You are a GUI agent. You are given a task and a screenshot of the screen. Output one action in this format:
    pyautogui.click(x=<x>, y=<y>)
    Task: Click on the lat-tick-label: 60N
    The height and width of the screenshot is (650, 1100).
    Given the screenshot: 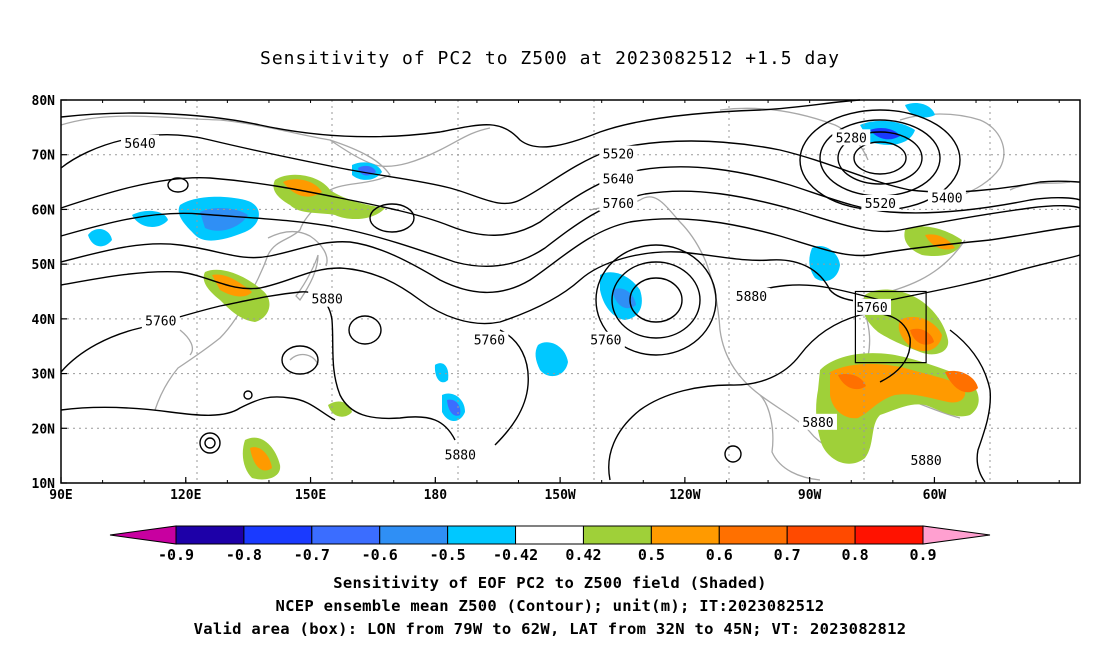 What is the action you would take?
    pyautogui.click(x=44, y=210)
    